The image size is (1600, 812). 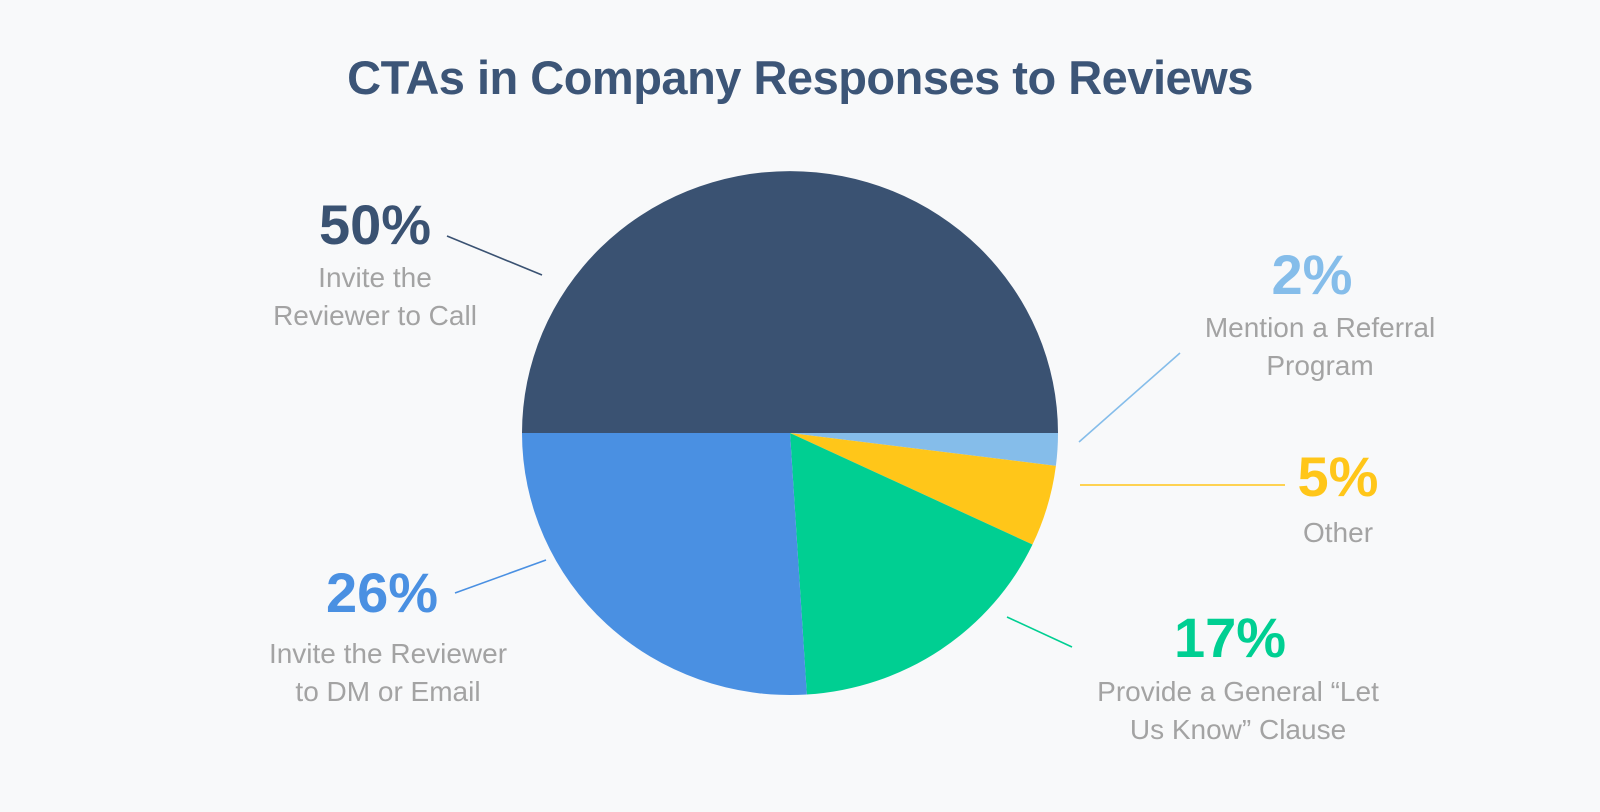 I want to click on slice-category-label: Provide a General “Let Us Know” Clause, so click(x=1238, y=710).